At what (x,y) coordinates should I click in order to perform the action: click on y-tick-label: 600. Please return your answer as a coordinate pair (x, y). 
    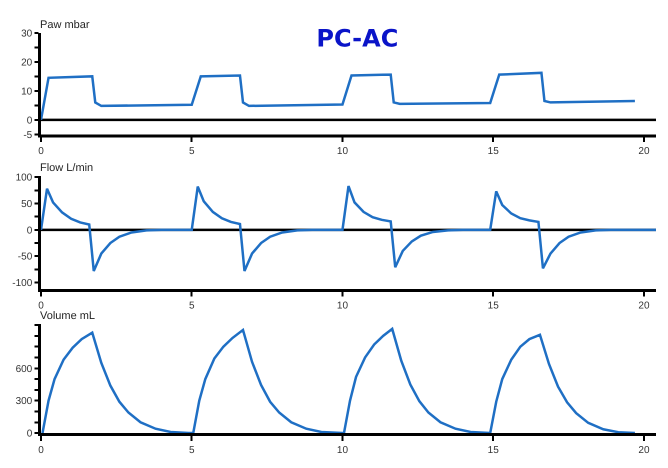
    Looking at the image, I should click on (24, 369).